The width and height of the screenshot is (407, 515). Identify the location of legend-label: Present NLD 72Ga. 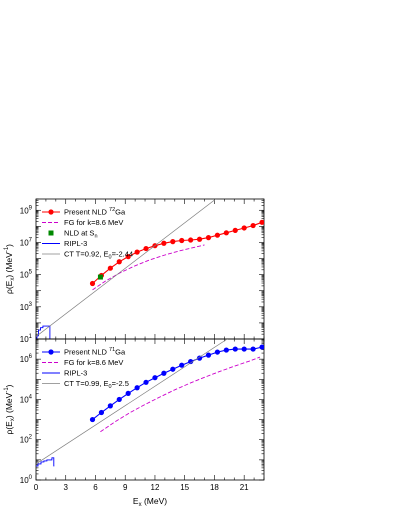
(95, 212).